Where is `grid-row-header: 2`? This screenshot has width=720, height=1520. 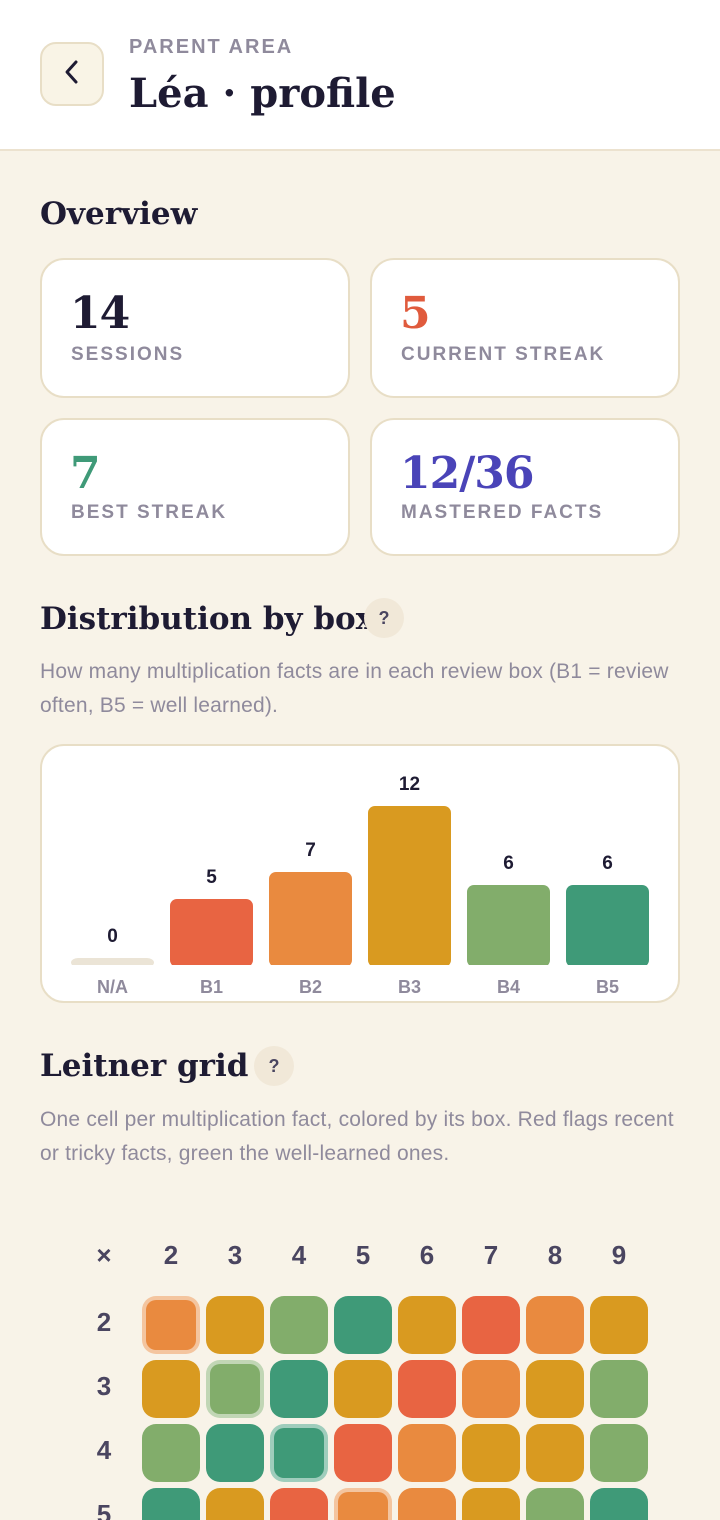 grid-row-header: 2 is located at coordinates (104, 1322).